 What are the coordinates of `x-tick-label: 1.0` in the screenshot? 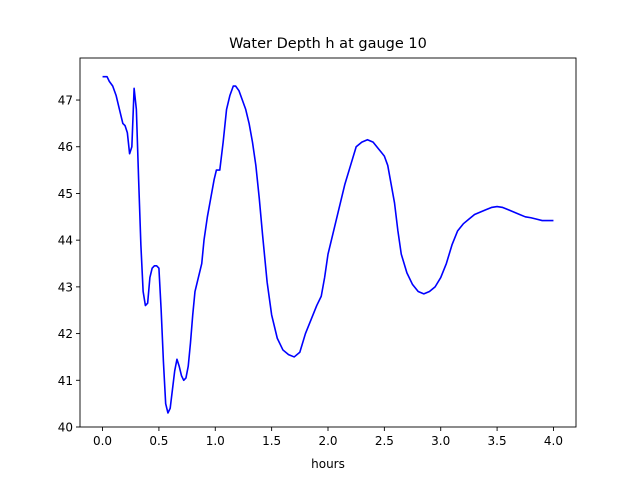 It's located at (215, 441).